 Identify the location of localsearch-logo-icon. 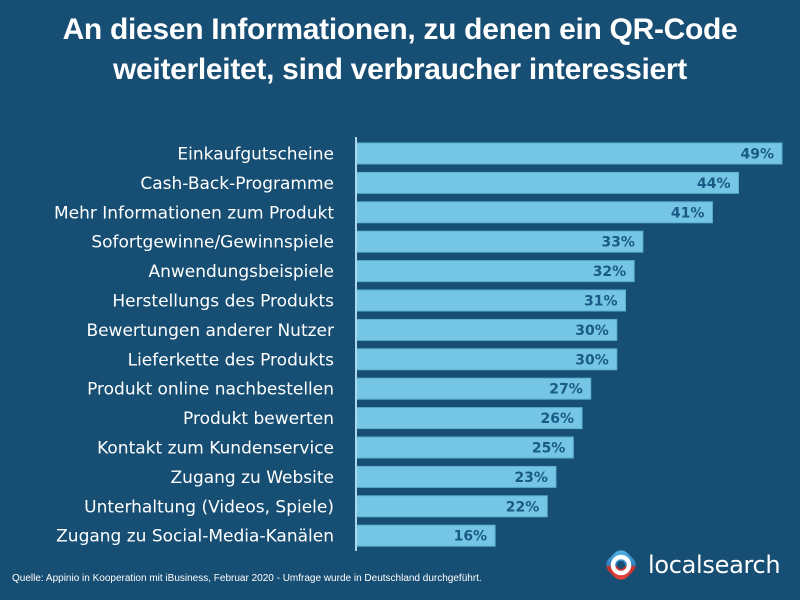
(621, 565).